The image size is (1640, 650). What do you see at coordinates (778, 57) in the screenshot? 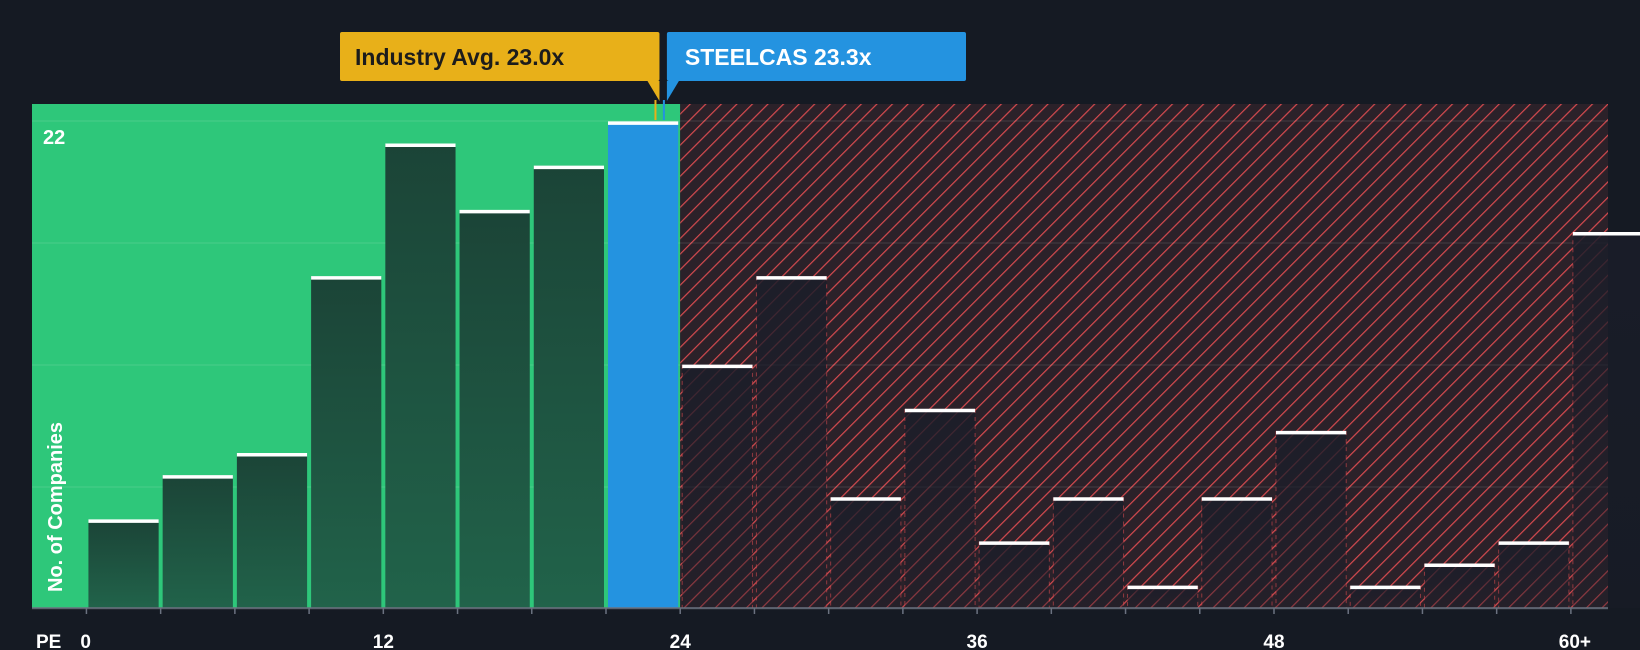
I see `company-label: STEELCAS 23.3x` at bounding box center [778, 57].